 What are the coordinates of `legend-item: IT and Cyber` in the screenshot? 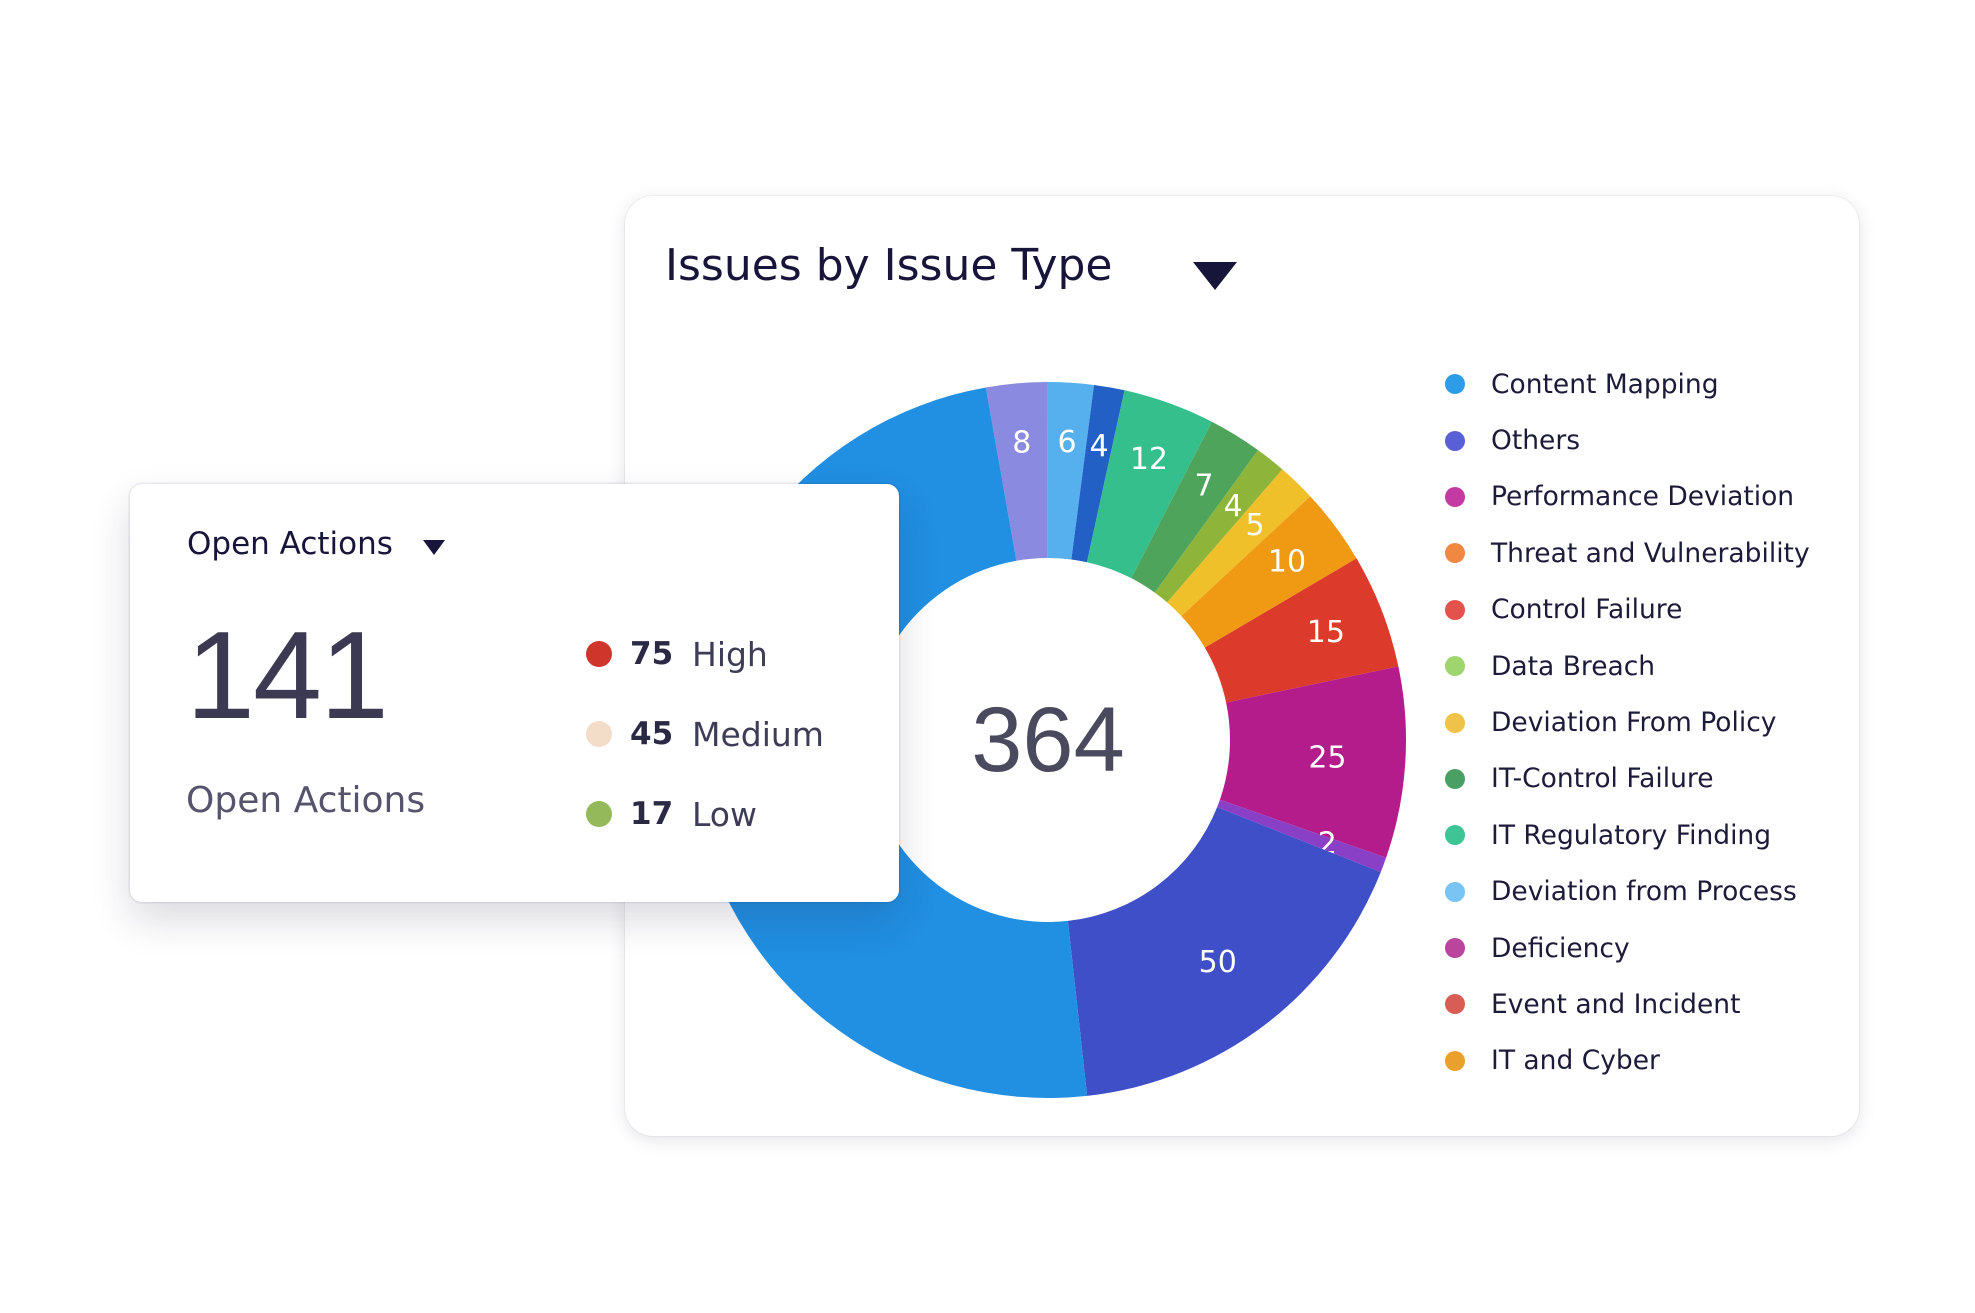 It's located at (1627, 1061).